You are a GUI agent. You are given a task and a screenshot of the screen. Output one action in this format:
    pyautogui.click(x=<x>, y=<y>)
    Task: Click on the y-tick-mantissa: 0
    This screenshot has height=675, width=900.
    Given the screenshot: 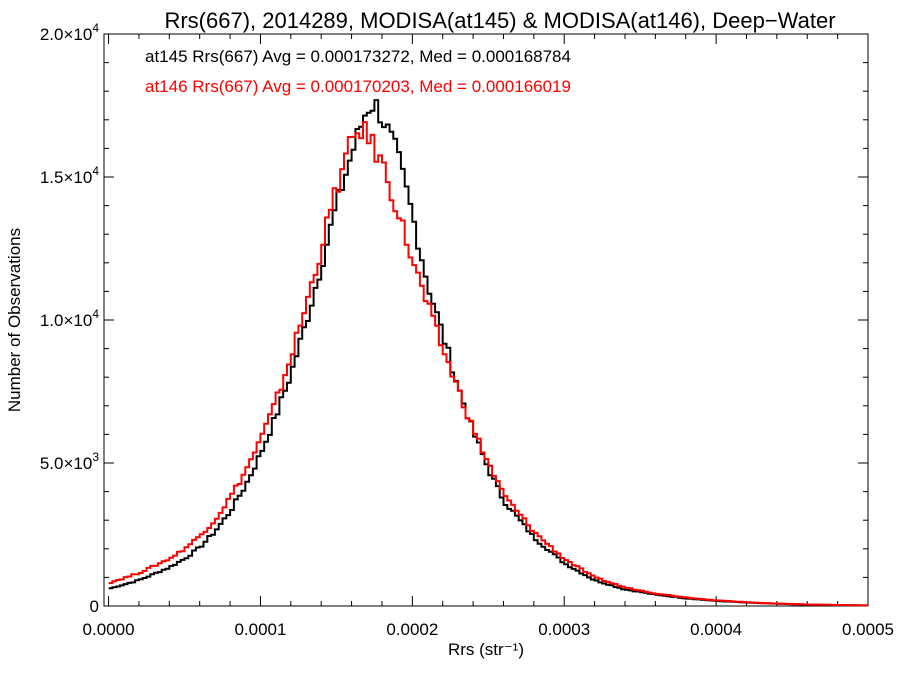 What is the action you would take?
    pyautogui.click(x=94, y=606)
    